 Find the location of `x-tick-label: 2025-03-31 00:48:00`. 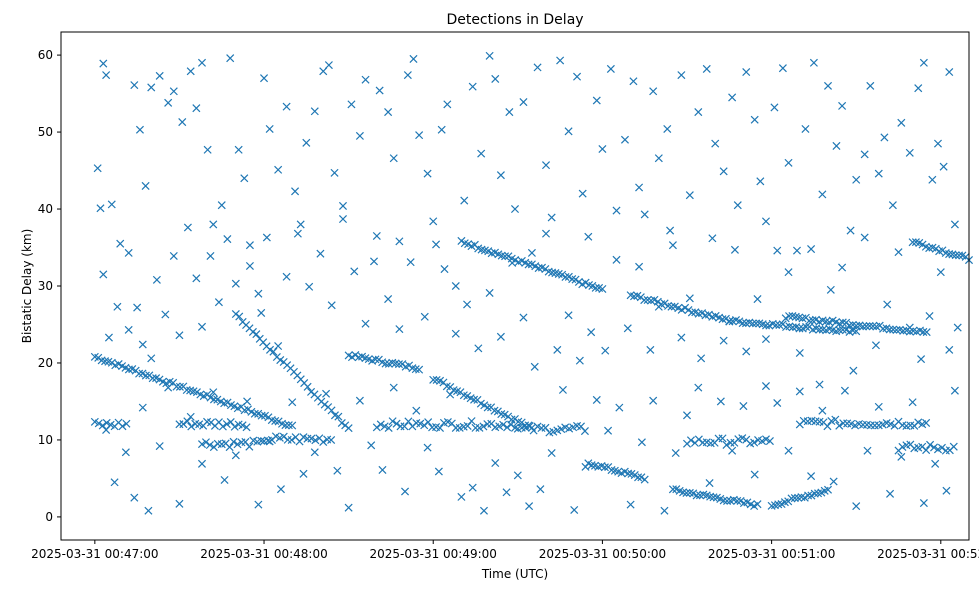

x-tick-label: 2025-03-31 00:48:00 is located at coordinates (263, 554).